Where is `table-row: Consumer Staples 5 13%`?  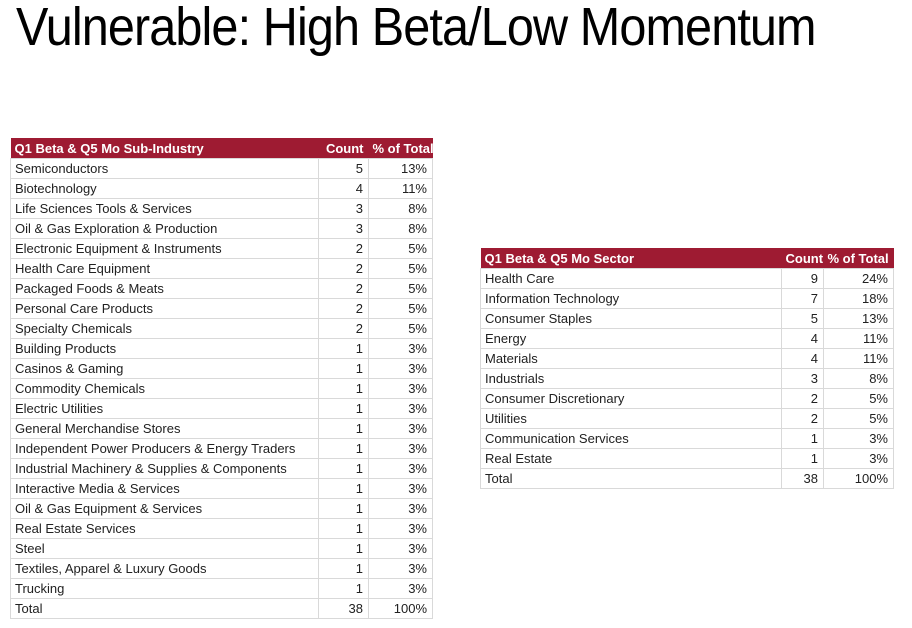
table-row: Consumer Staples 5 13% is located at coordinates (687, 318).